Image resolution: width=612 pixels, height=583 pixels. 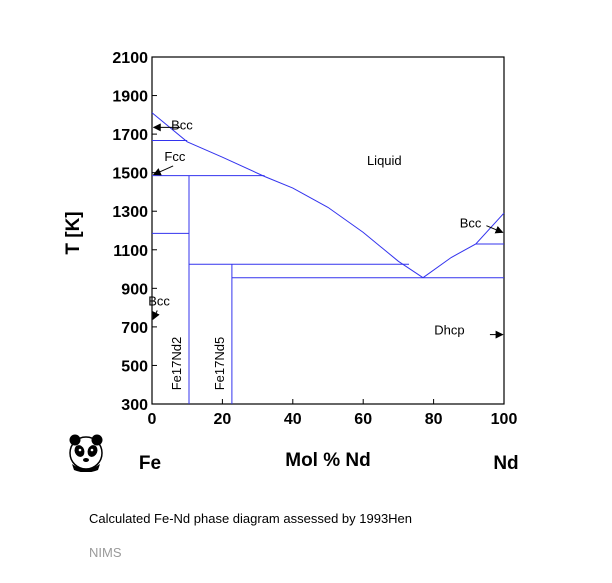 What do you see at coordinates (505, 463) in the screenshot?
I see `x-end-label-nd: Nd` at bounding box center [505, 463].